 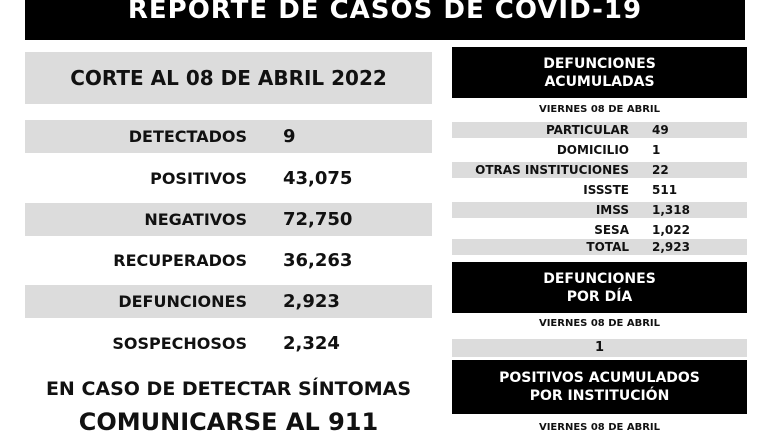 What do you see at coordinates (187, 136) in the screenshot?
I see `stat-label: DETECTADOS` at bounding box center [187, 136].